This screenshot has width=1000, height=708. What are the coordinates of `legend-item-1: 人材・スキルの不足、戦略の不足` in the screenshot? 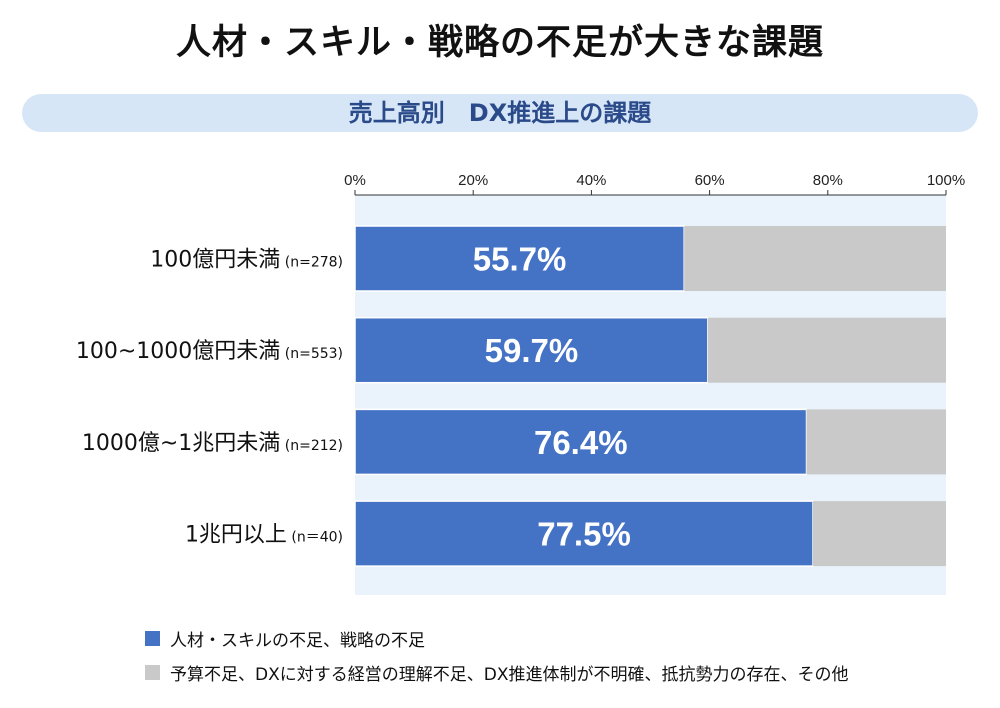 It's located at (285, 638).